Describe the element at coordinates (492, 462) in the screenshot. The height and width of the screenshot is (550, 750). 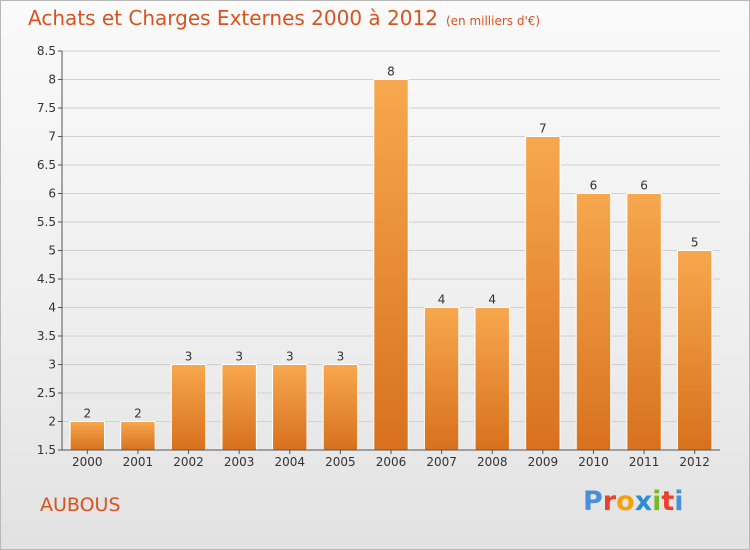
I see `x-tick-label: 2008` at that location.